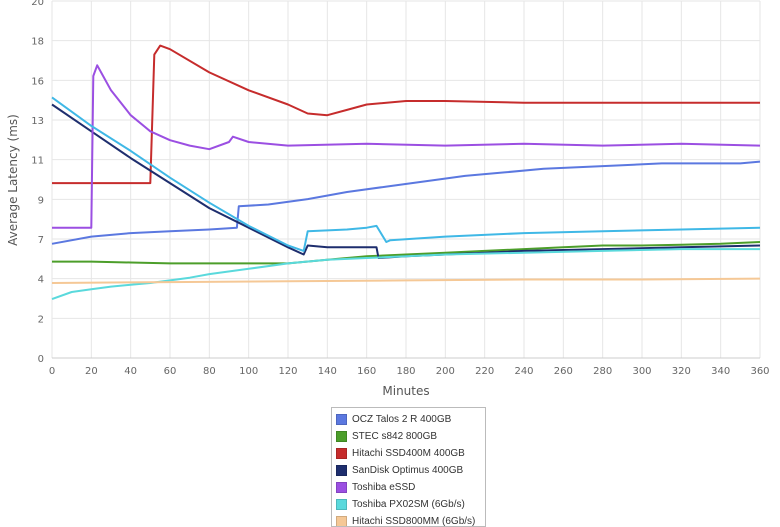 Image resolution: width=780 pixels, height=527 pixels. I want to click on x-tick-label: 320, so click(681, 371).